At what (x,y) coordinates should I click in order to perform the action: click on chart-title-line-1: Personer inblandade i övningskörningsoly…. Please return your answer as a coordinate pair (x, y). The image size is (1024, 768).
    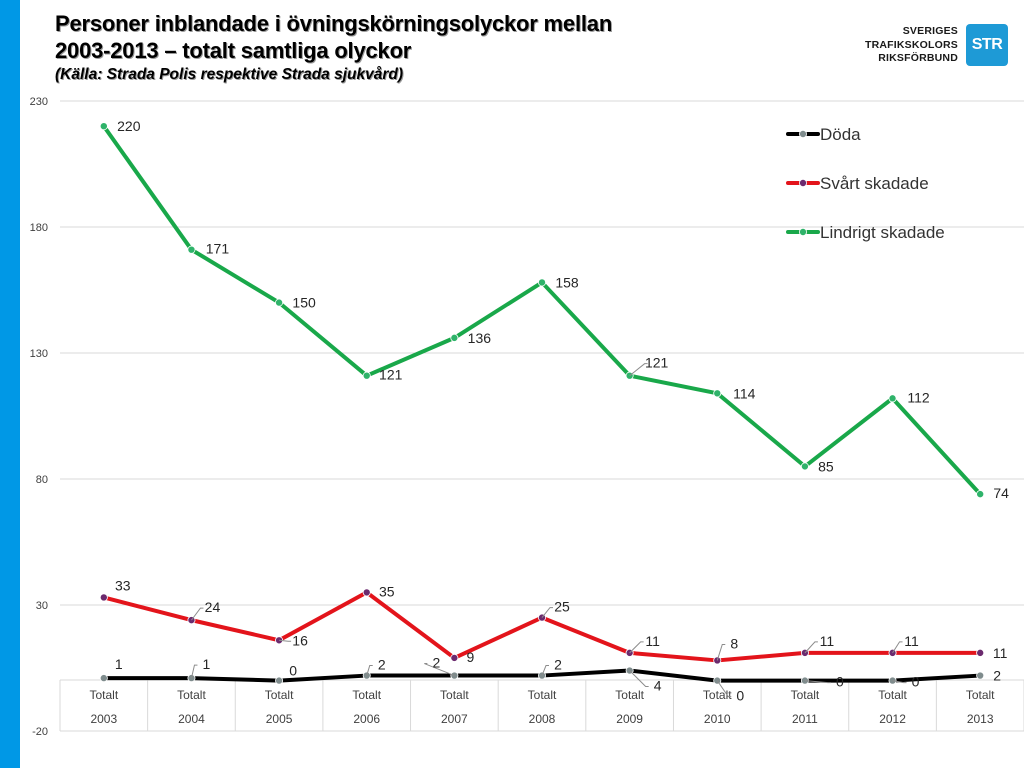
    Looking at the image, I should click on (334, 23).